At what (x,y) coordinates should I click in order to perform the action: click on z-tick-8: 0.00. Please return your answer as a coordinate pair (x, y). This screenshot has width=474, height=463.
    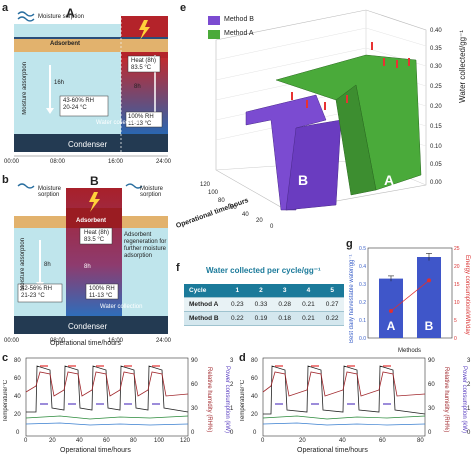
    Looking at the image, I should click on (436, 183).